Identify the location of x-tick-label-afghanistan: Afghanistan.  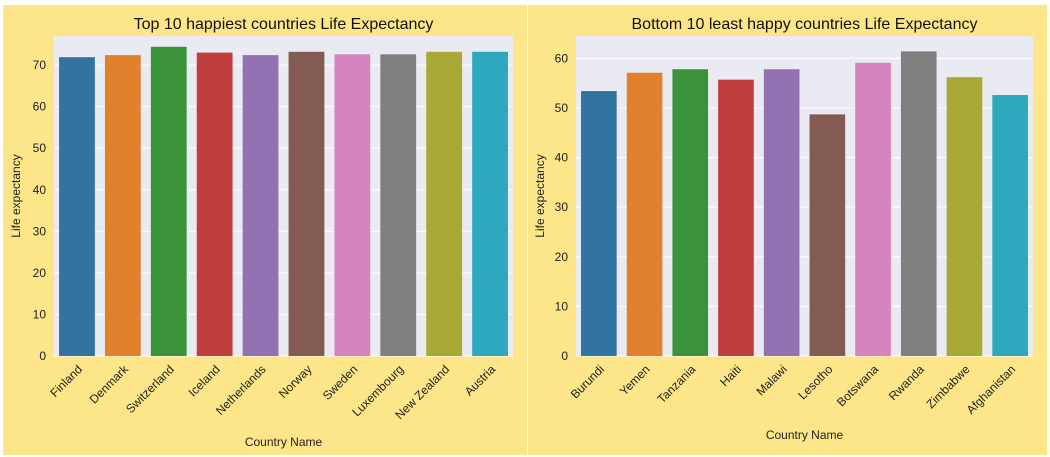
(991, 389).